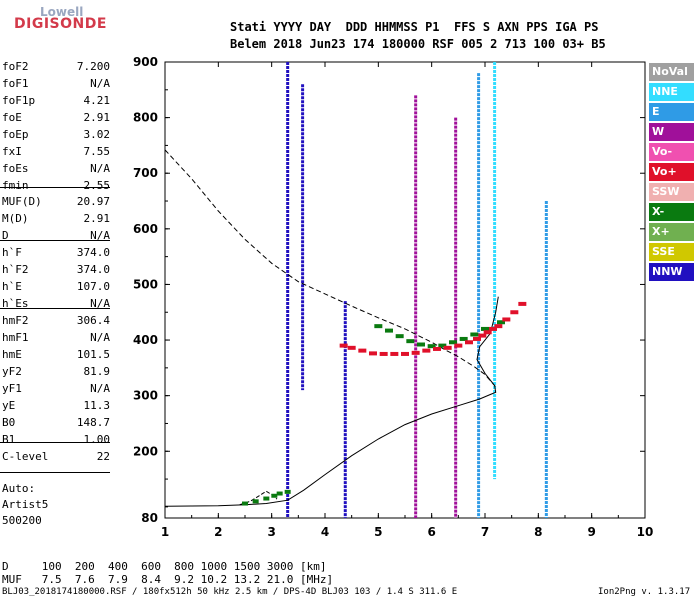 This screenshot has height=600, width=700. Describe the element at coordinates (12, 354) in the screenshot. I see `param-label: hmE` at that location.